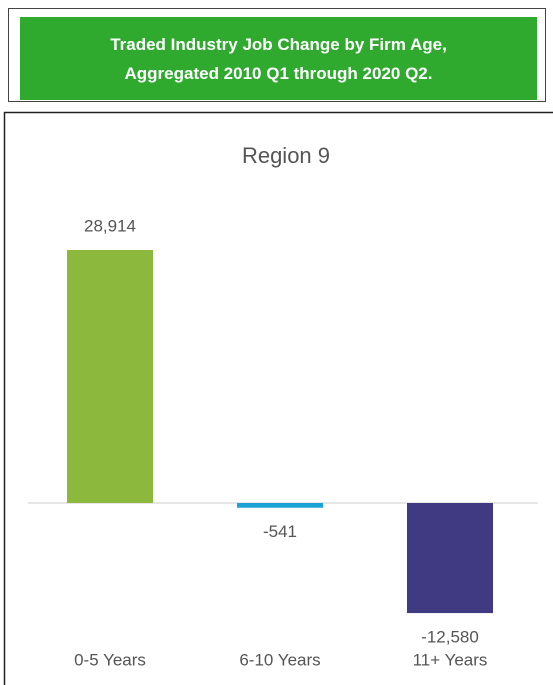  What do you see at coordinates (279, 659) in the screenshot?
I see `x-tick-label: 6-10 Years` at bounding box center [279, 659].